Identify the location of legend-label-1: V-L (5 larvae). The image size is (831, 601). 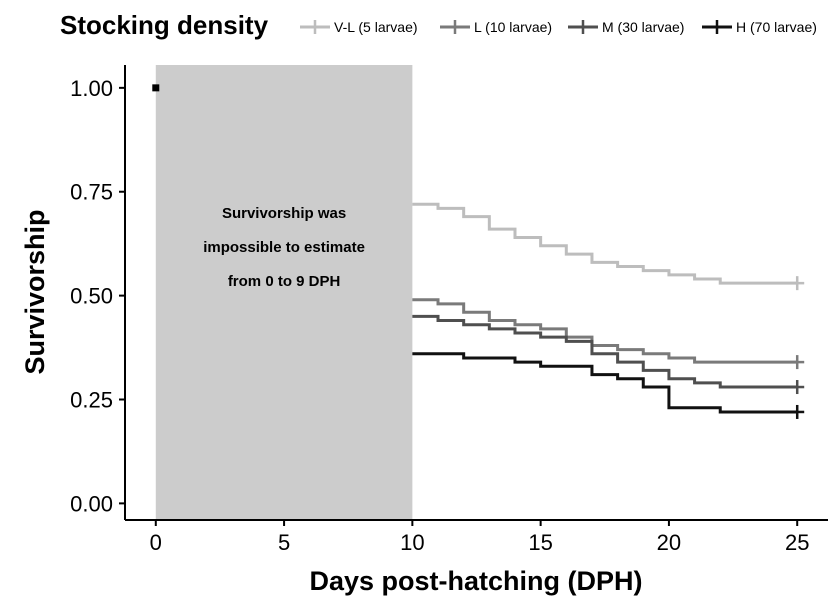
(376, 27).